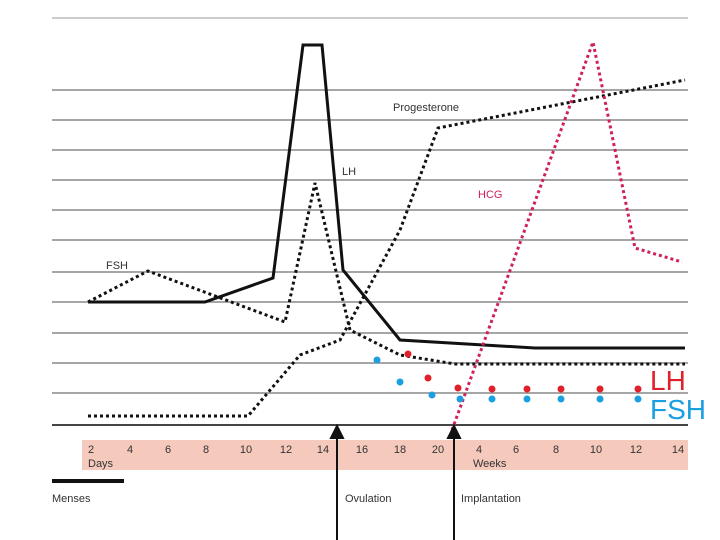 This screenshot has width=720, height=540. What do you see at coordinates (490, 195) in the screenshot?
I see `curve-label: HCG` at bounding box center [490, 195].